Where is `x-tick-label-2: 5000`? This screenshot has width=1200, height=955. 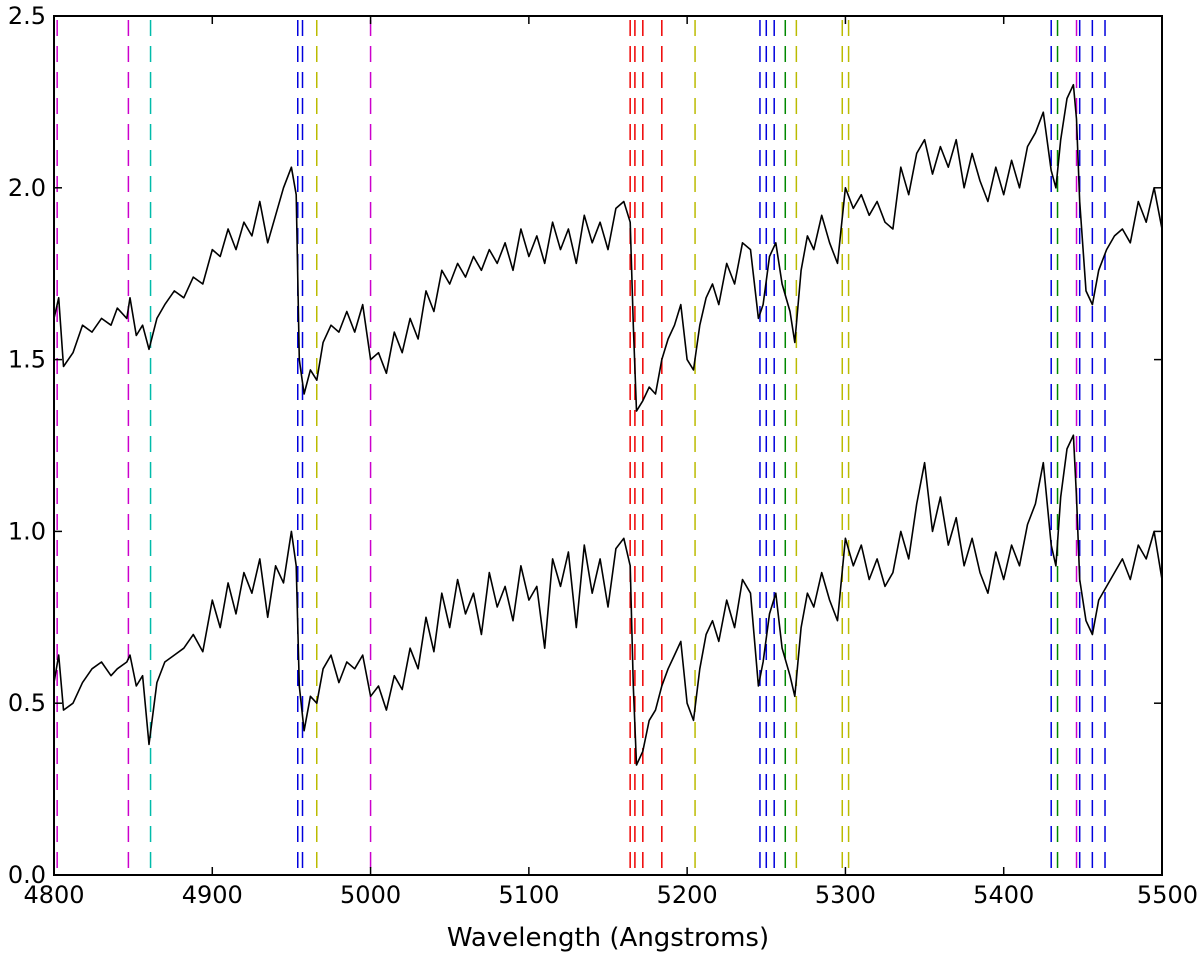 x-tick-label-2: 5000 is located at coordinates (370, 895).